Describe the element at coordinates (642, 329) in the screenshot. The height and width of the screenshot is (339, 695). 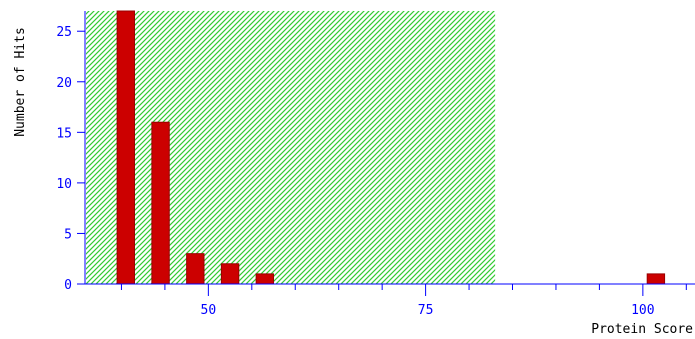
I see `x-axis-title: Protein Score` at that location.